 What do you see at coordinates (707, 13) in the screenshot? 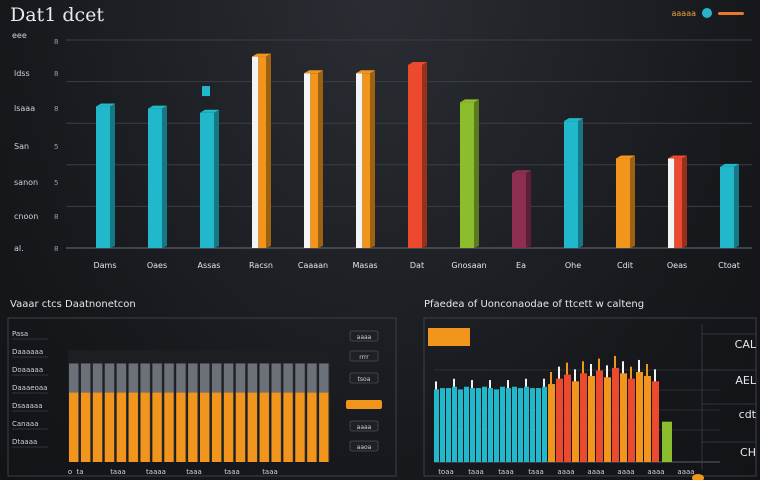
I see `toggle-knob` at bounding box center [707, 13].